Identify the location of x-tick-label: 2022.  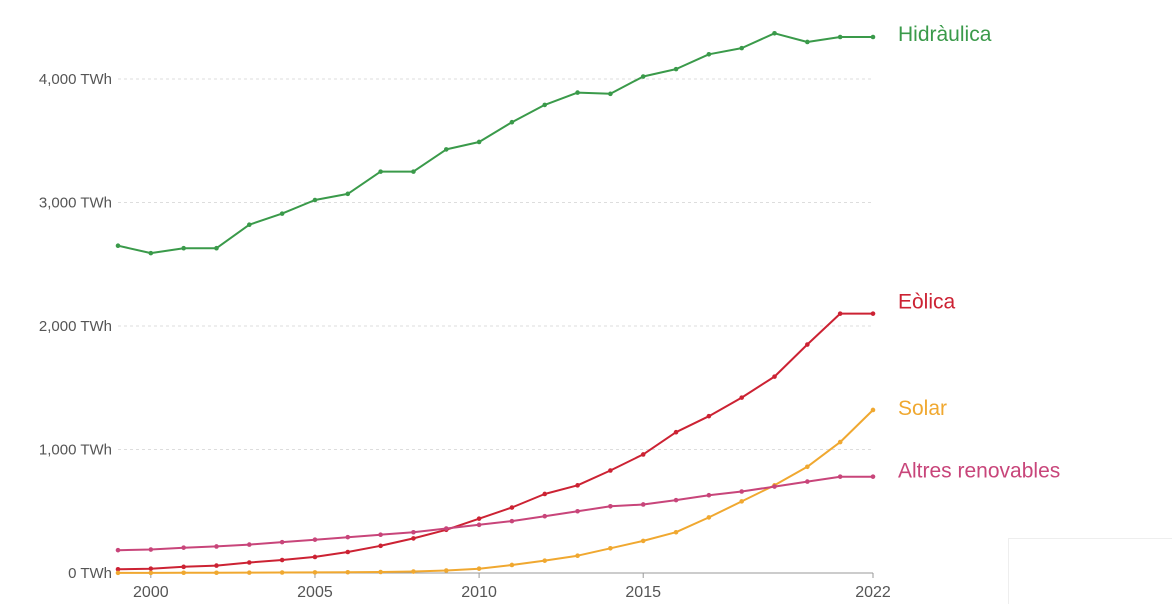
(873, 592).